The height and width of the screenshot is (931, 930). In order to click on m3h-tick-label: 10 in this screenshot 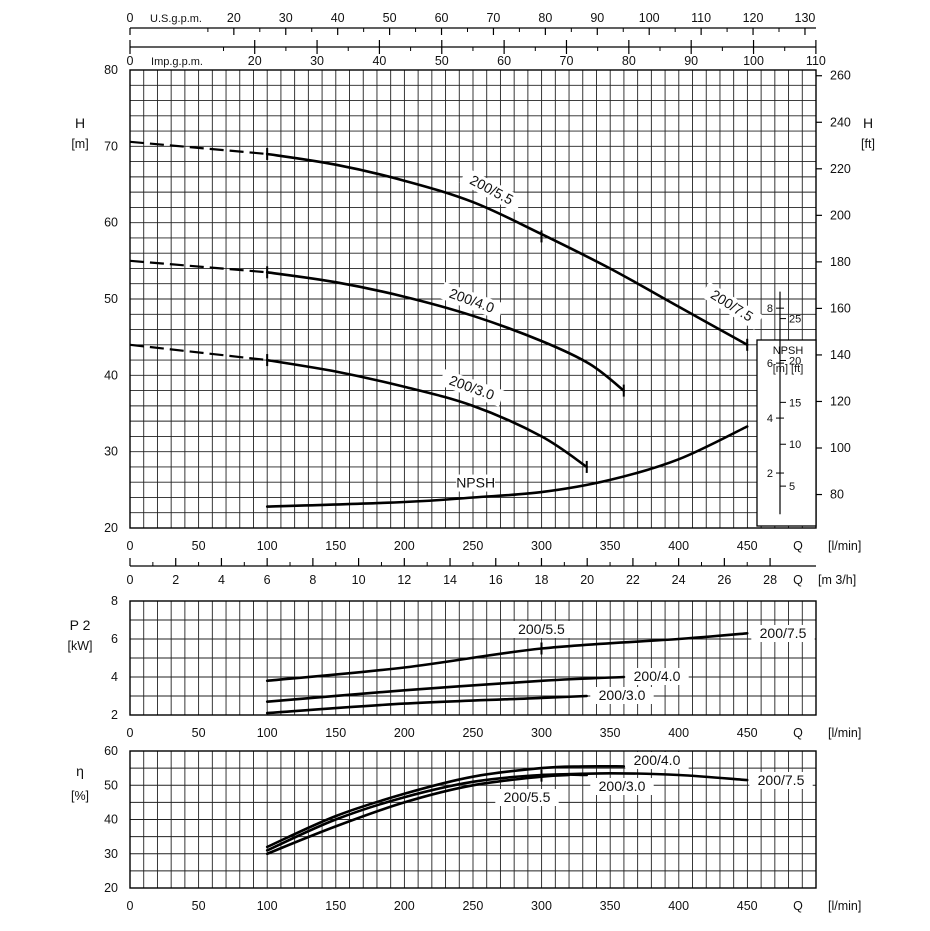, I will do `click(359, 580)`.